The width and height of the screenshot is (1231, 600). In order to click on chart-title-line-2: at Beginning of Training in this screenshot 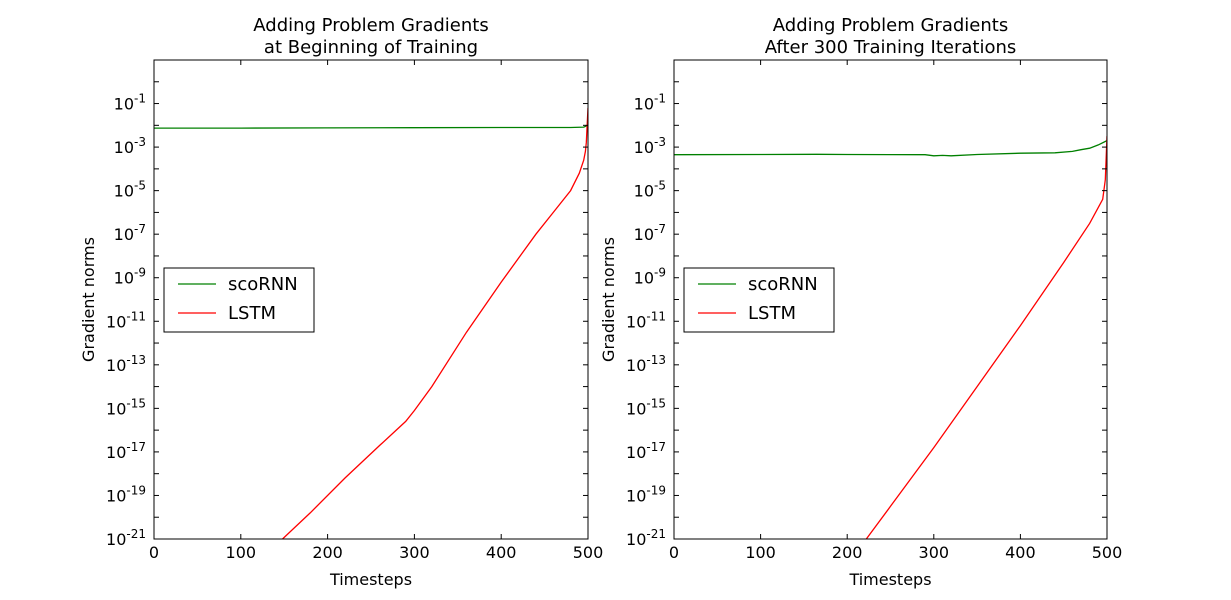, I will do `click(371, 47)`.